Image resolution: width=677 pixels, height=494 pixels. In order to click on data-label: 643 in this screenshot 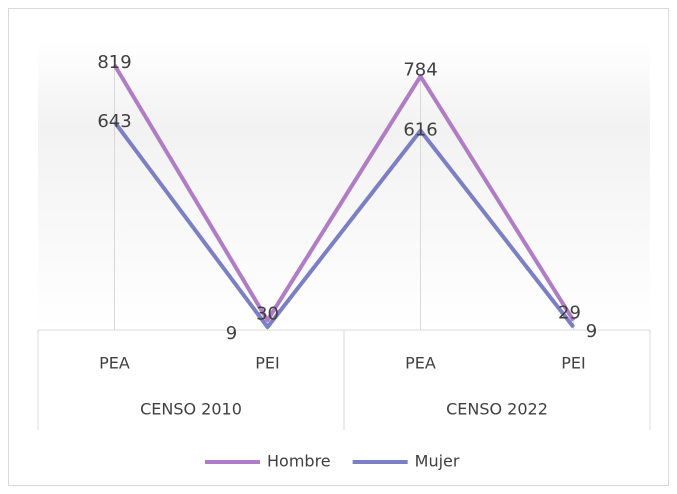, I will do `click(114, 121)`.